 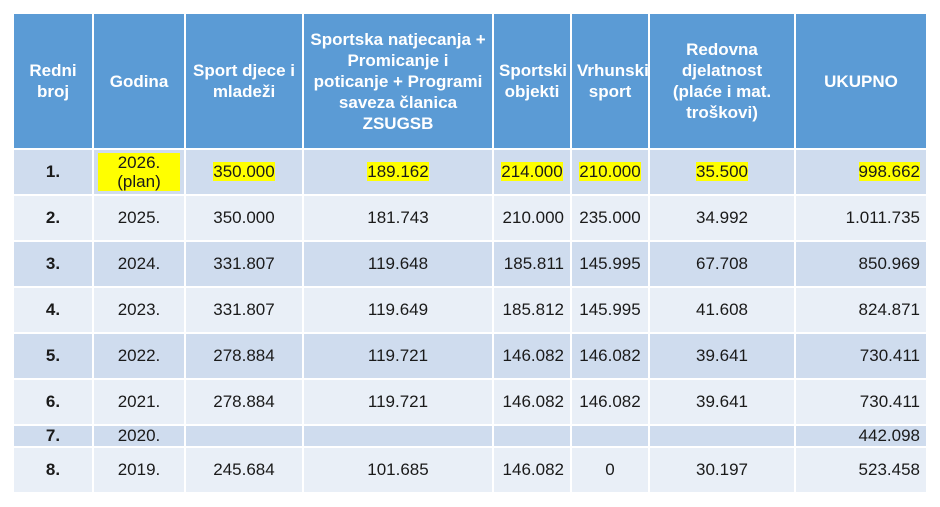 What do you see at coordinates (140, 311) in the screenshot?
I see `row-year: 2023.` at bounding box center [140, 311].